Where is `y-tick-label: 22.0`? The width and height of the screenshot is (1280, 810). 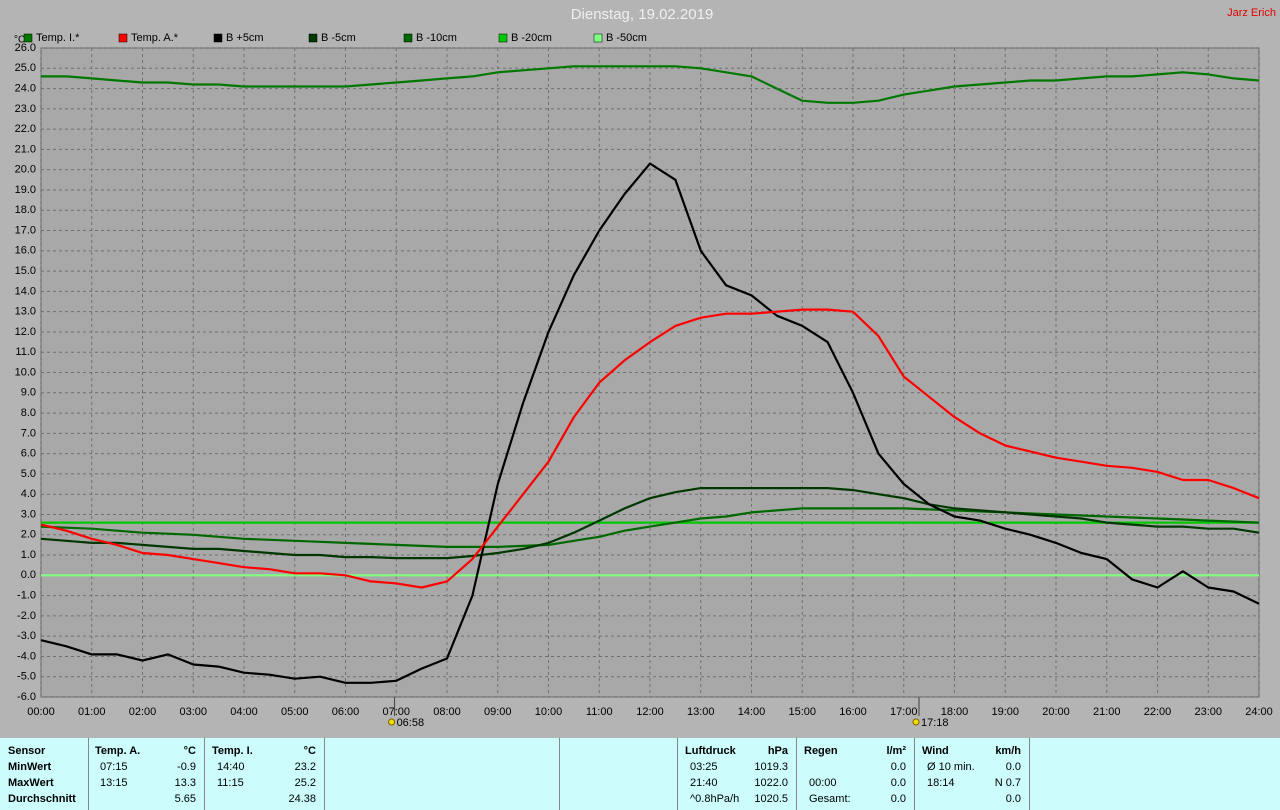
y-tick-label: 22.0 is located at coordinates (25, 129).